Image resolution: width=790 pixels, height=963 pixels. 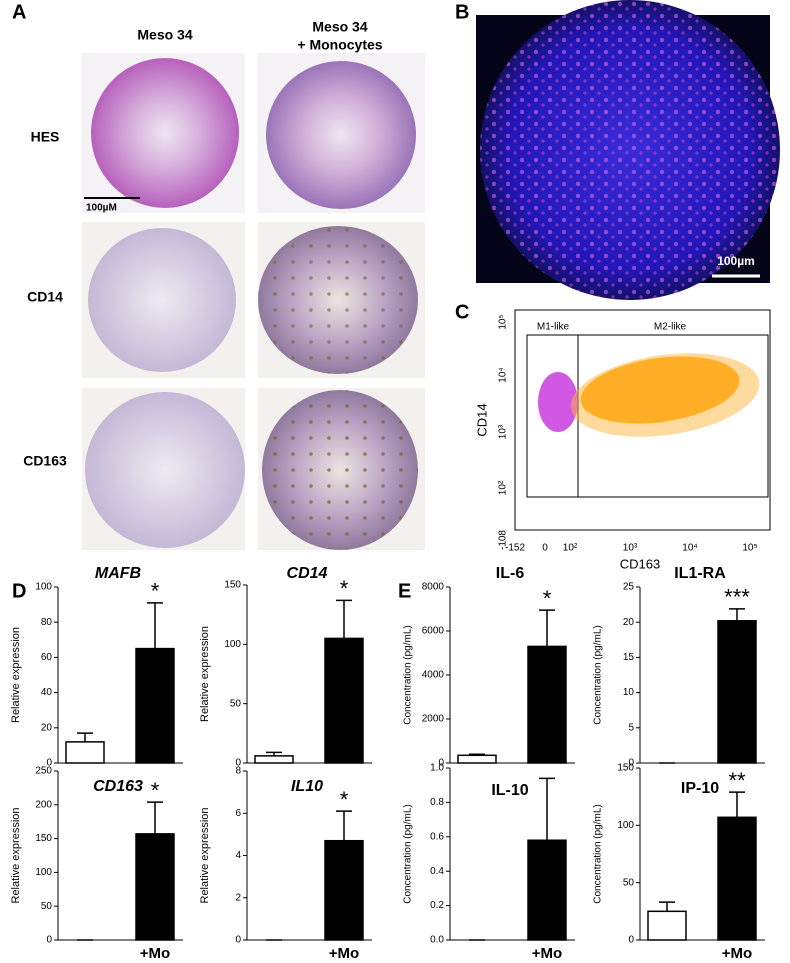 I want to click on row-label: CD14, so click(x=45, y=297).